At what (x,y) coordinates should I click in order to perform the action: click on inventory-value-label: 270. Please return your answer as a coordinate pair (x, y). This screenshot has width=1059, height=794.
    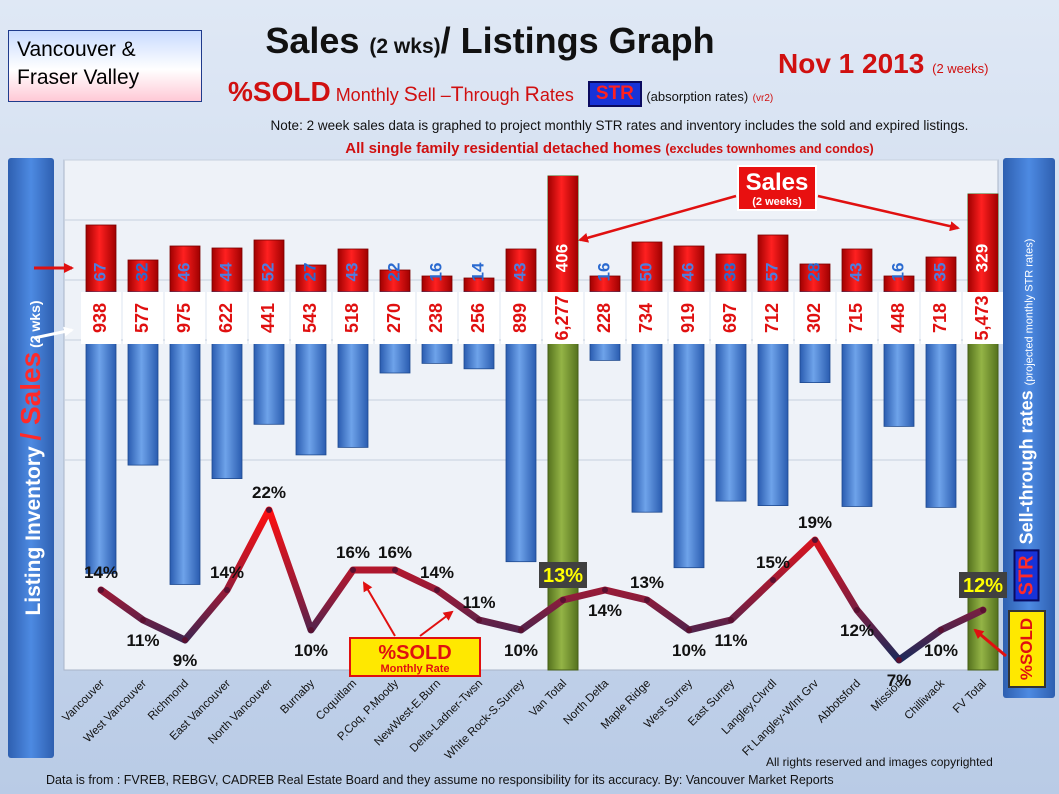
    Looking at the image, I should click on (394, 318).